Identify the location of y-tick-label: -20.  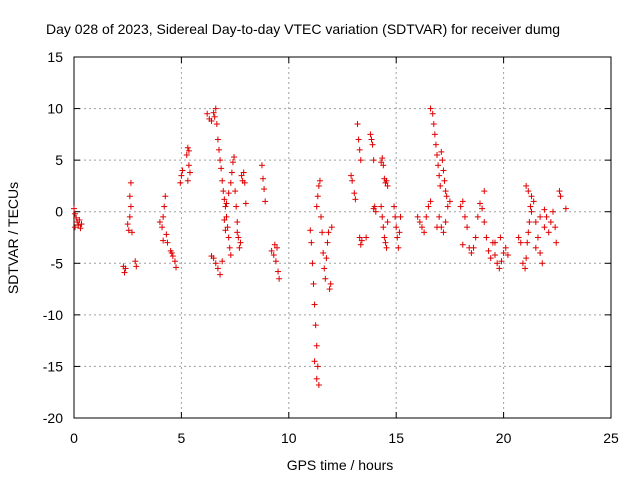
(53, 418).